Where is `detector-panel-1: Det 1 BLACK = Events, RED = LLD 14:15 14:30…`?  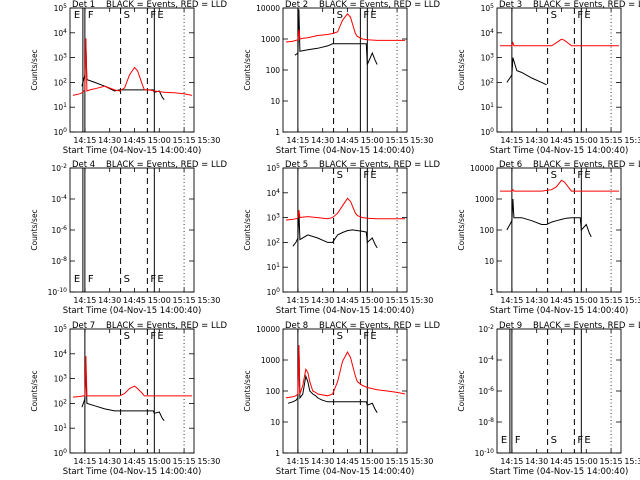
detector-panel-1: Det 1 BLACK = Events, RED = LLD 14:15 14:30… is located at coordinates (128, 78).